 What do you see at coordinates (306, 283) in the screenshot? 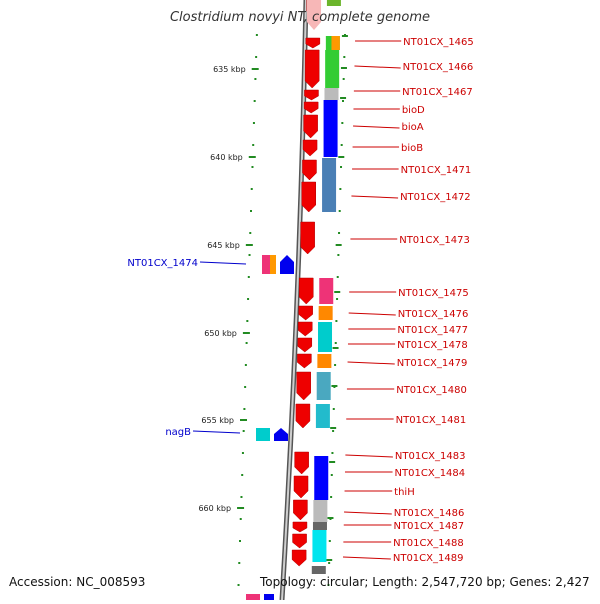
I see `forward-strand-genes` at bounding box center [306, 283].